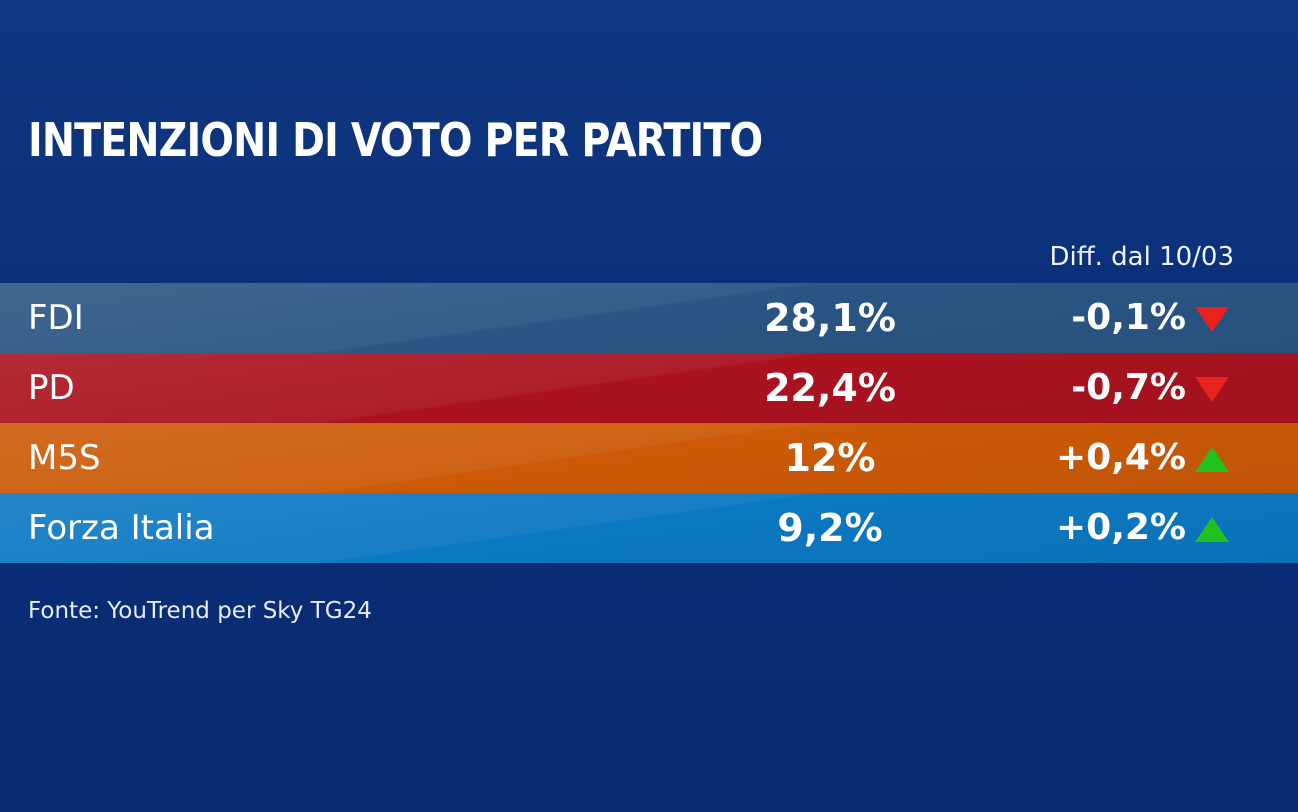 This screenshot has width=1298, height=812. What do you see at coordinates (1128, 317) in the screenshot?
I see `diff-value: -0,1%` at bounding box center [1128, 317].